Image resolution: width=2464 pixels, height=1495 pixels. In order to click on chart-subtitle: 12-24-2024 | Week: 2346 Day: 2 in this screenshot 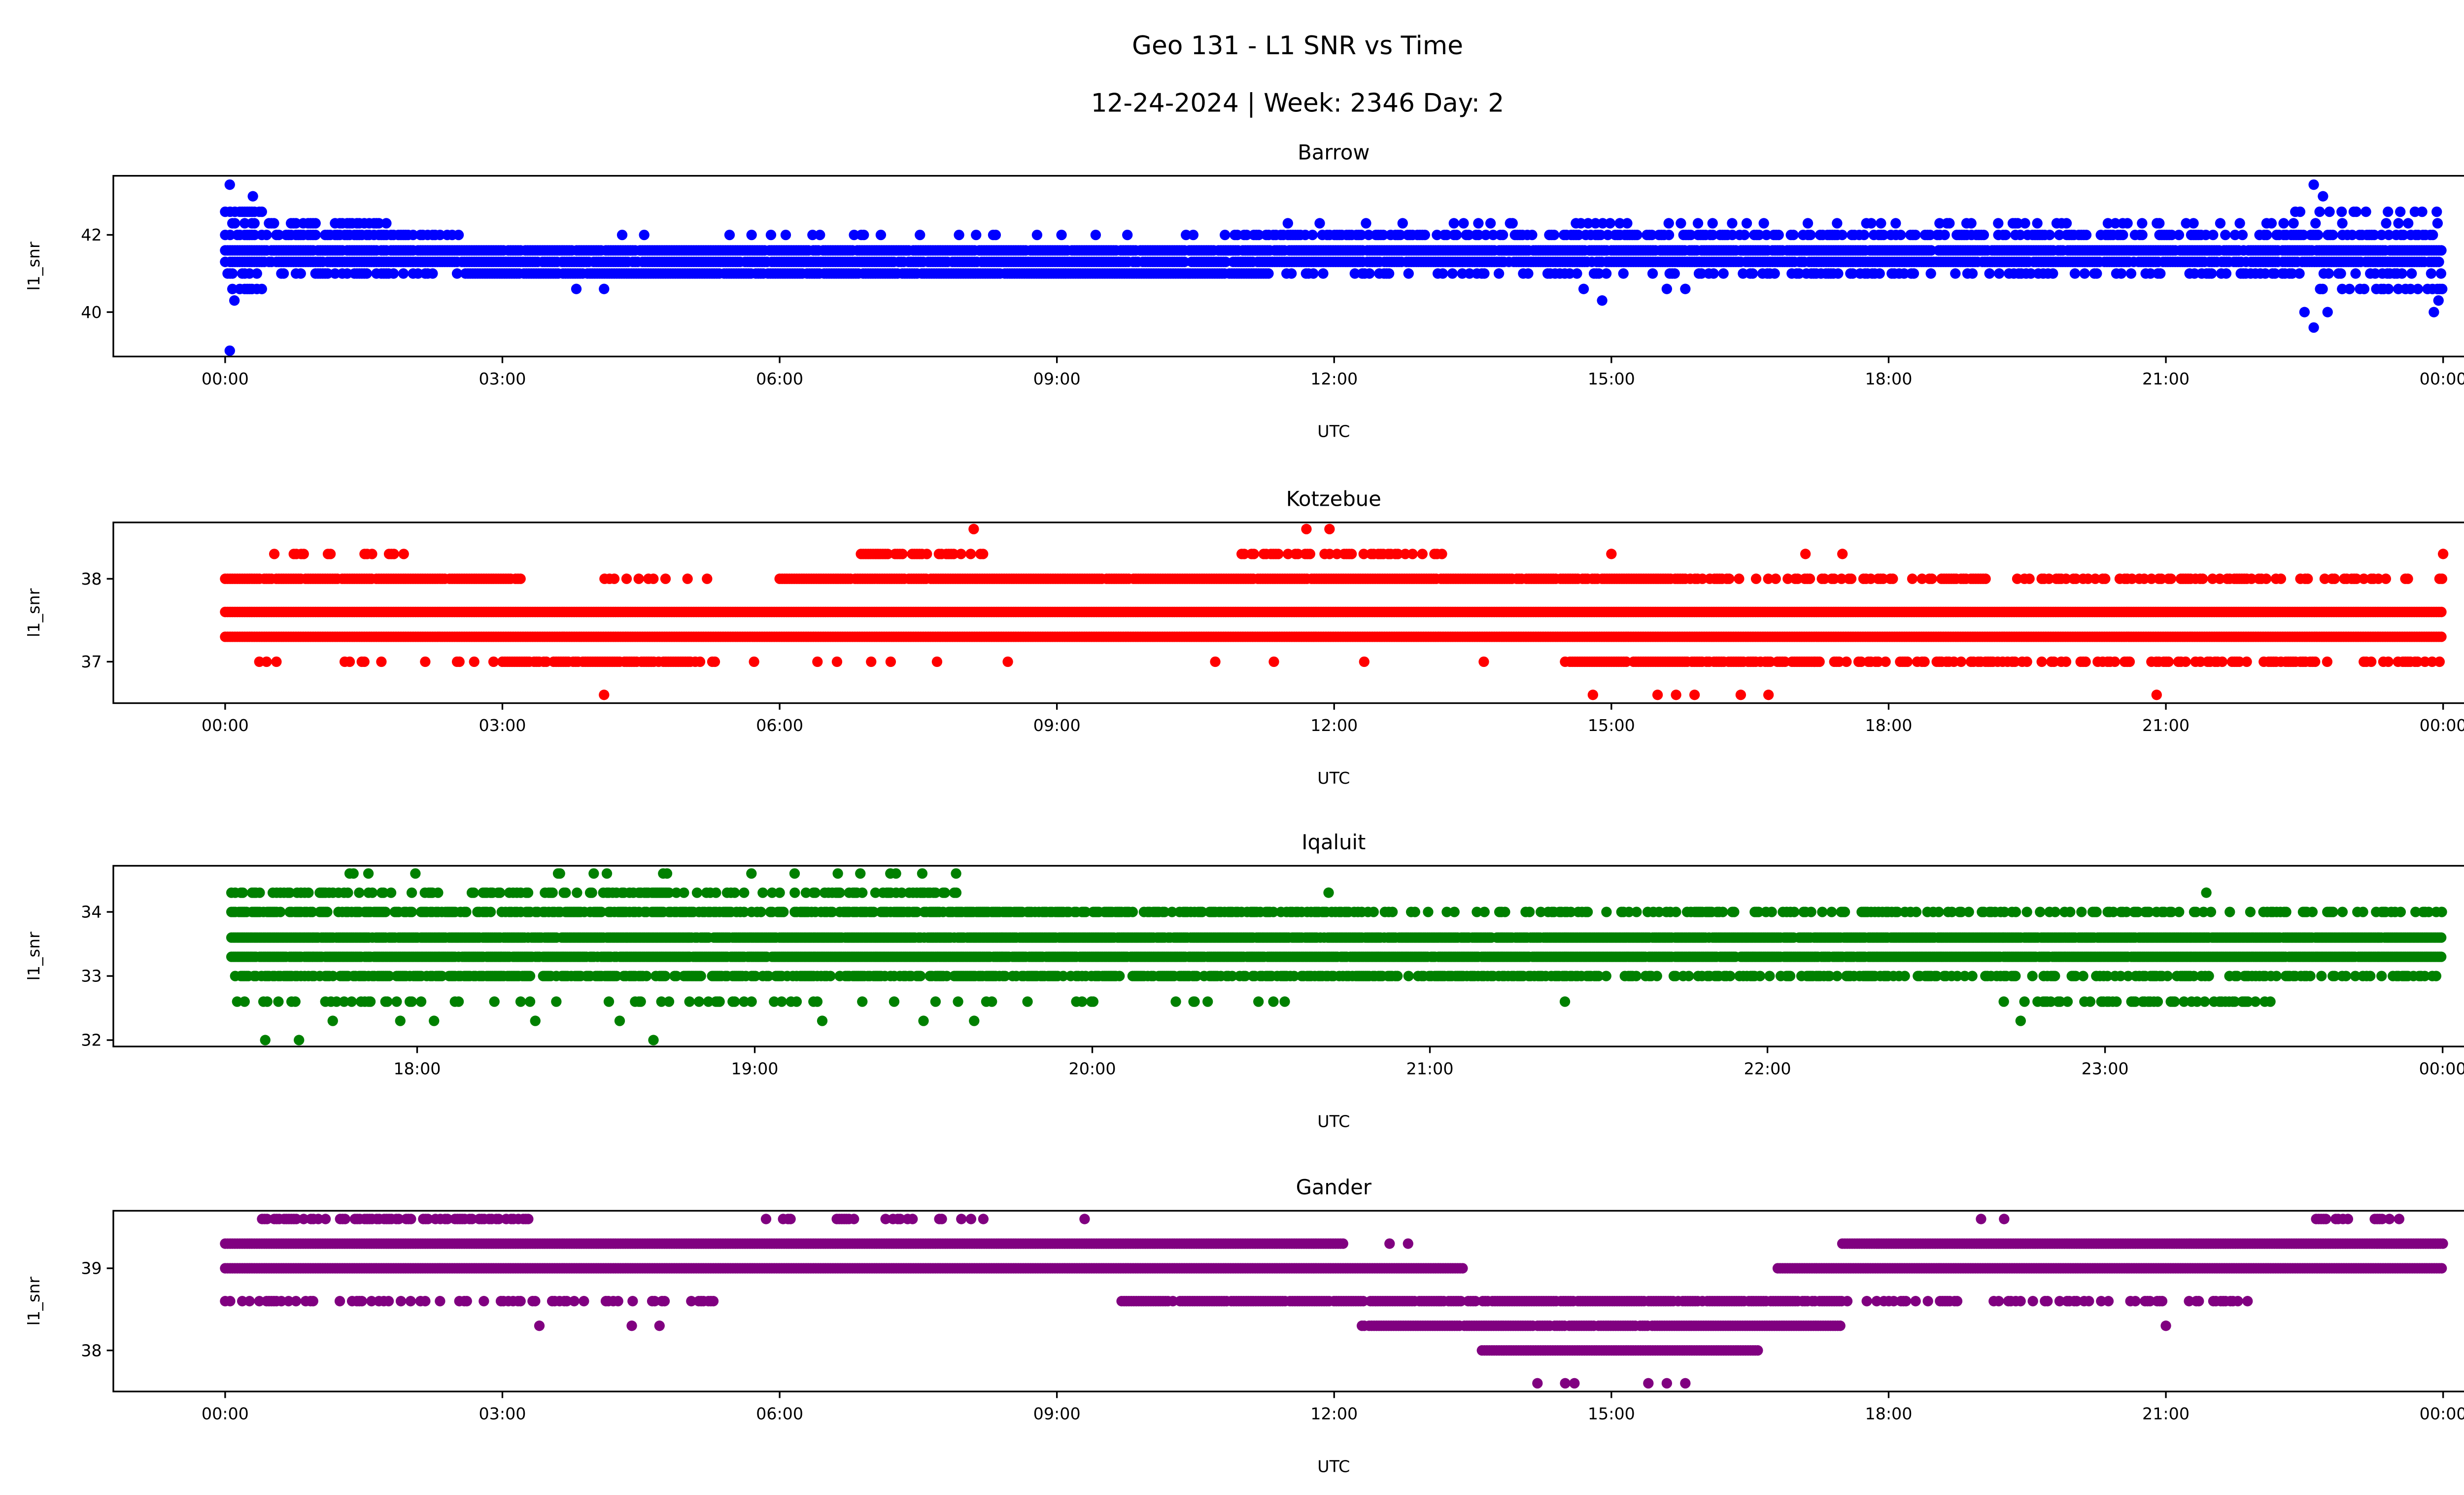, I will do `click(1298, 103)`.